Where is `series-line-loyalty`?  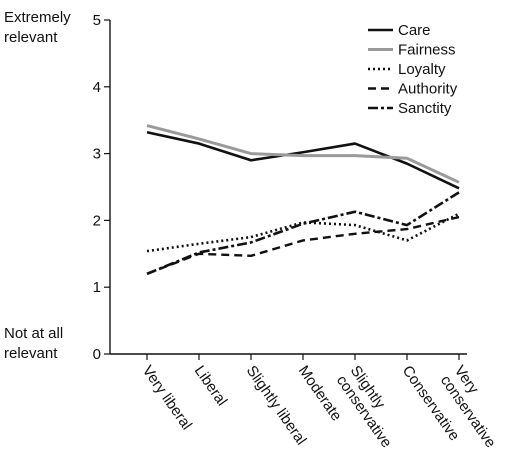 series-line-loyalty is located at coordinates (303, 232).